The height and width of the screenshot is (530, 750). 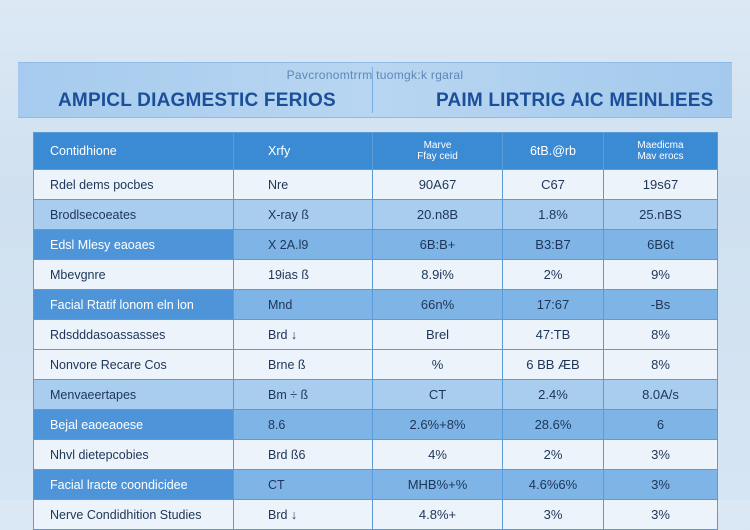 I want to click on table-cell: 25.nBS, so click(x=660, y=214).